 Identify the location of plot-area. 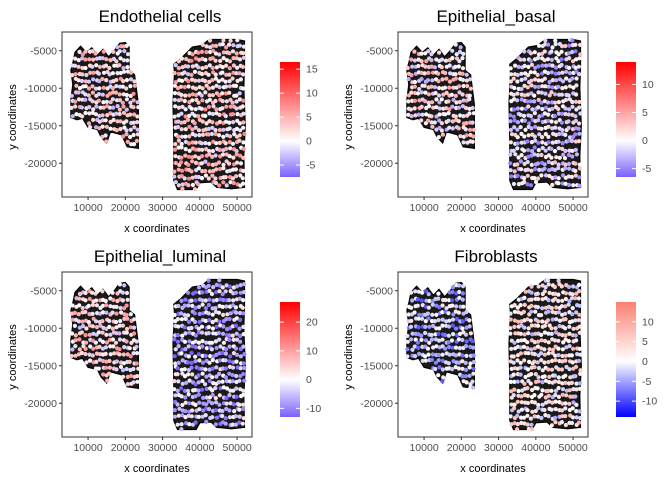
(157, 114).